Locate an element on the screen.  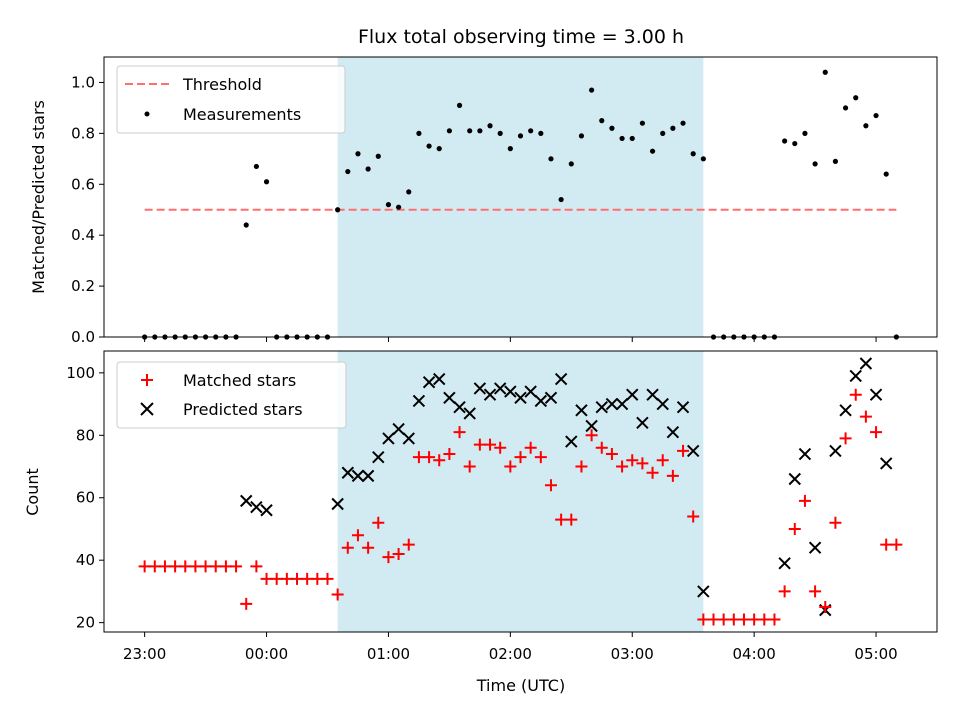
legend-predicted-swatch is located at coordinates (147, 409).